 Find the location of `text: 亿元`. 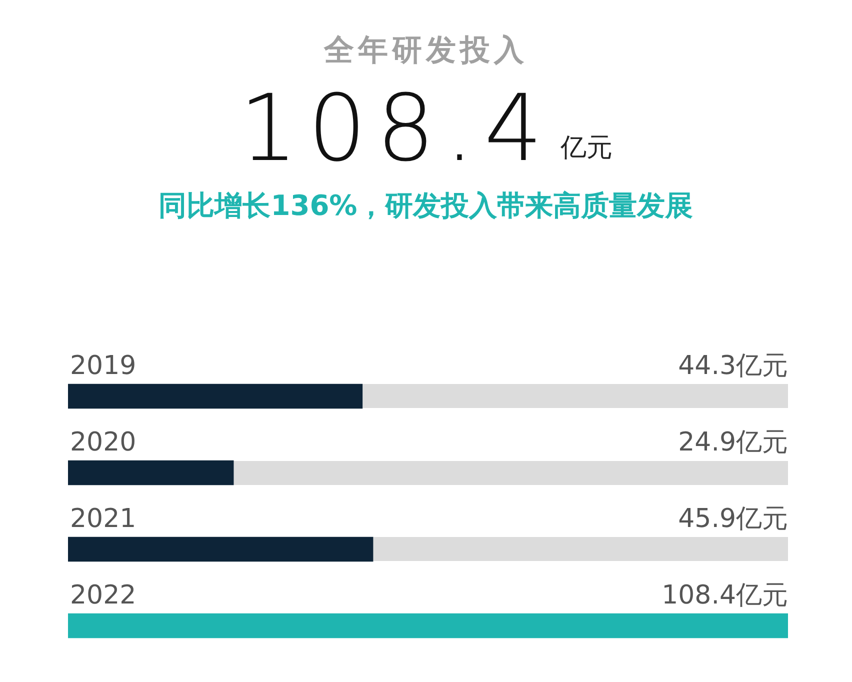

text: 亿元 is located at coordinates (586, 148).